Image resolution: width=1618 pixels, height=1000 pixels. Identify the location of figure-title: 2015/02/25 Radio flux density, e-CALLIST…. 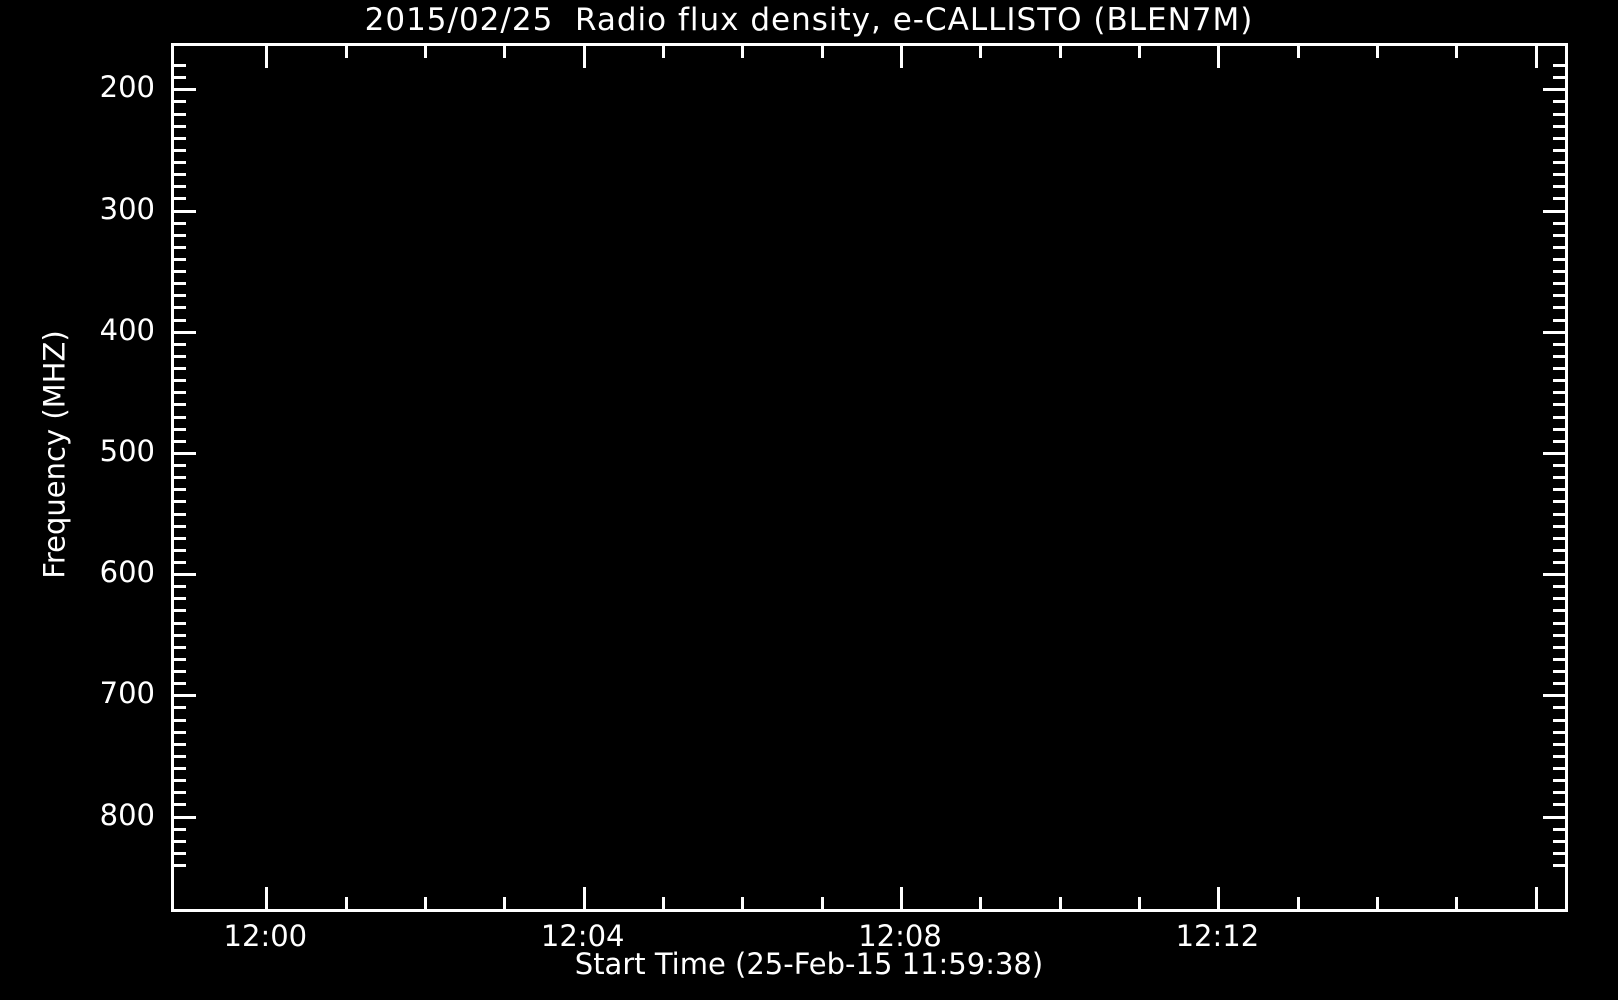
(809, 20).